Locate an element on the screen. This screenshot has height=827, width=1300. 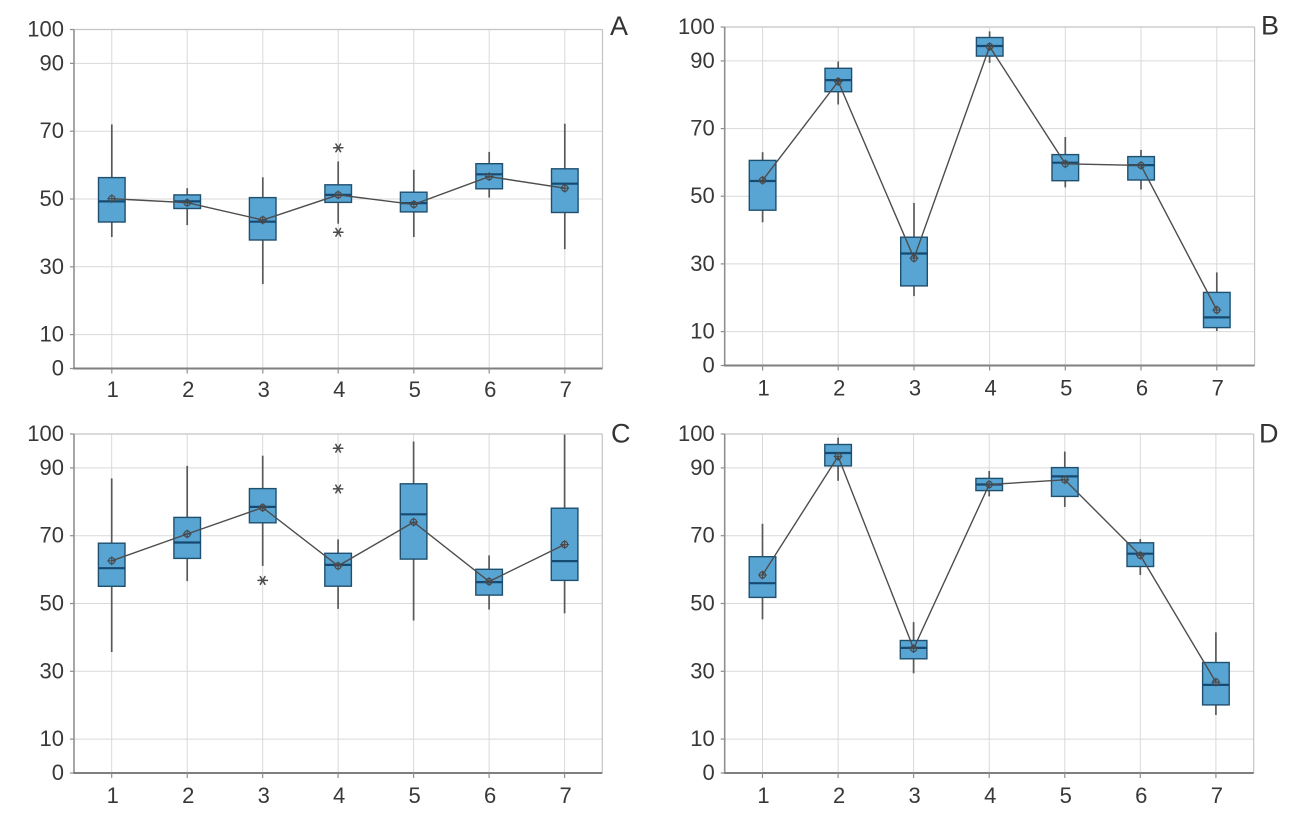
svg-text: B is located at coordinates (1270, 26).